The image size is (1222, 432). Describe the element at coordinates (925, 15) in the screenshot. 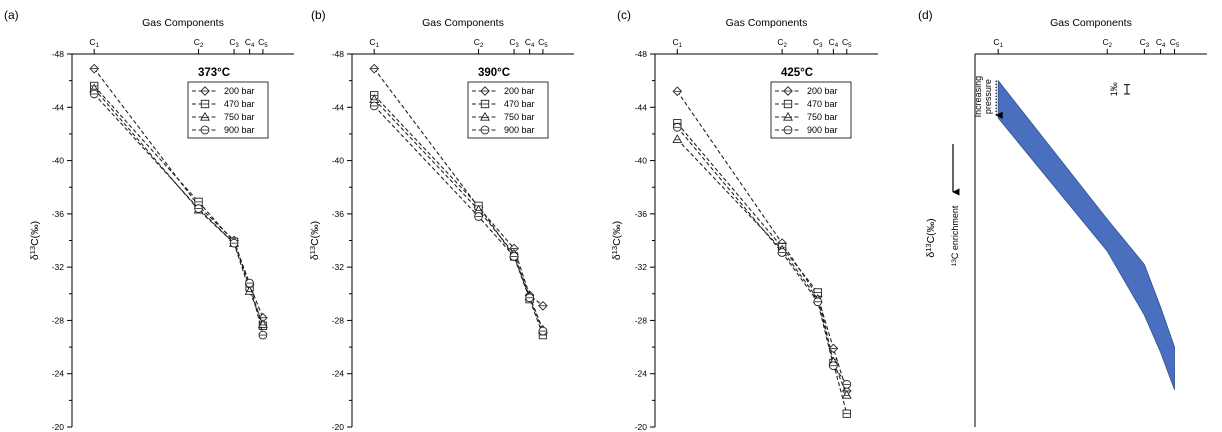

I see `panel-label: (d)` at that location.